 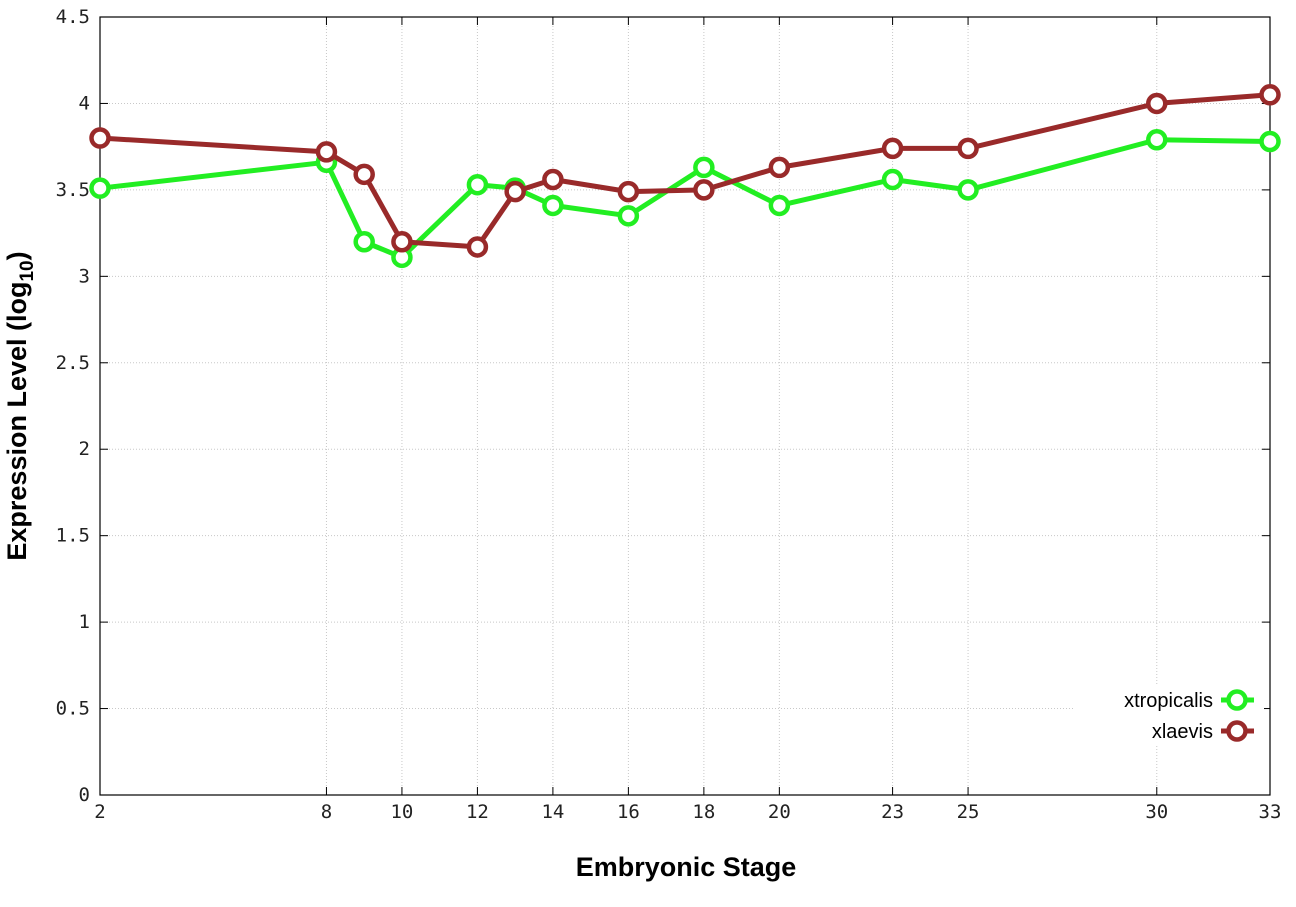 What do you see at coordinates (401, 812) in the screenshot?
I see `x-tick-label: 10` at bounding box center [401, 812].